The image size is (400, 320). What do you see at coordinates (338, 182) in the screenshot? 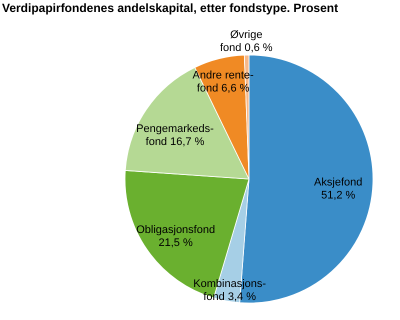
I see `slice-label: Aksjefond` at bounding box center [338, 182].